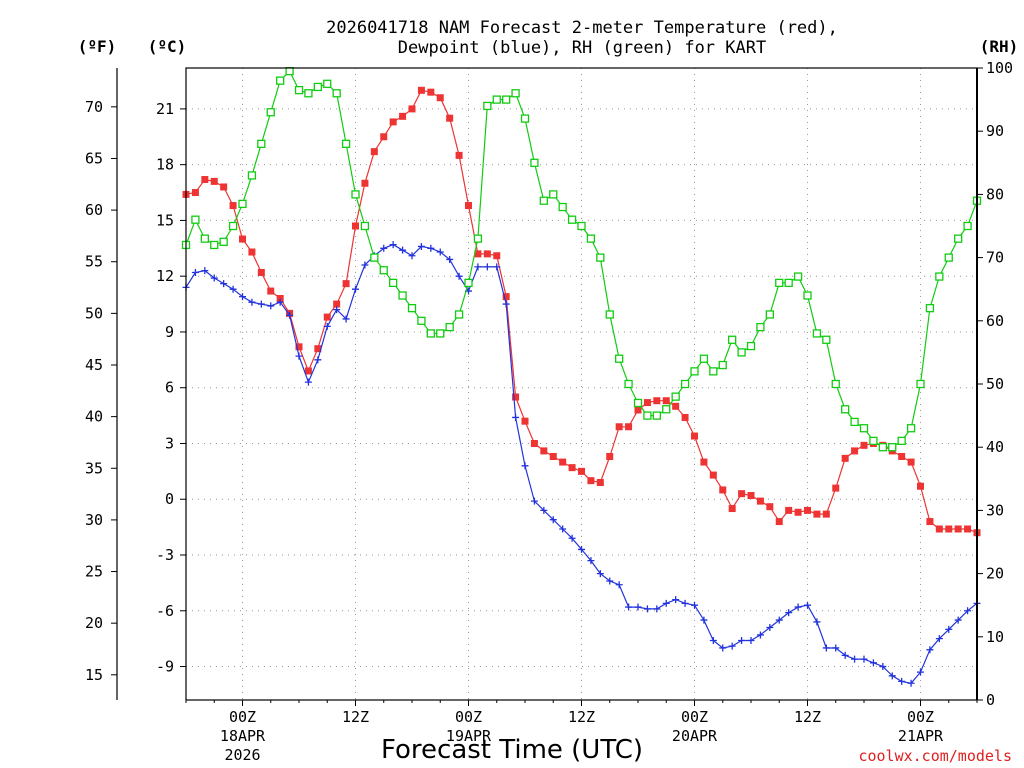 This screenshot has height=768, width=1024. Describe the element at coordinates (990, 700) in the screenshot. I see `rh-tick-label: 0` at that location.